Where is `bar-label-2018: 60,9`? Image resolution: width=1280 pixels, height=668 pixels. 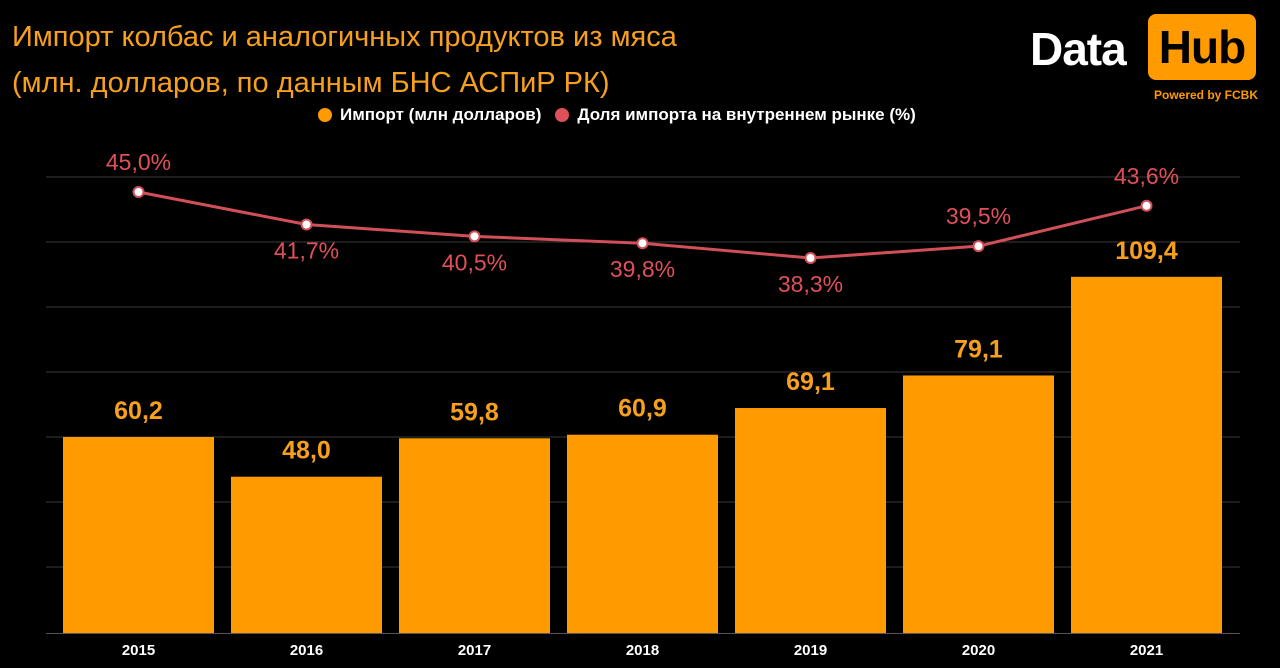
bar-label-2018: 60,9 is located at coordinates (642, 409).